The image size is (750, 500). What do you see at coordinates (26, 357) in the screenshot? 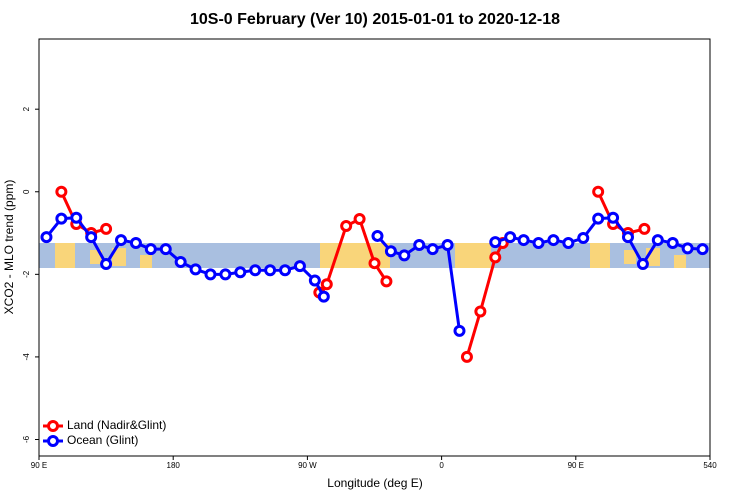
I see `y-tick-label: -4` at bounding box center [26, 357].